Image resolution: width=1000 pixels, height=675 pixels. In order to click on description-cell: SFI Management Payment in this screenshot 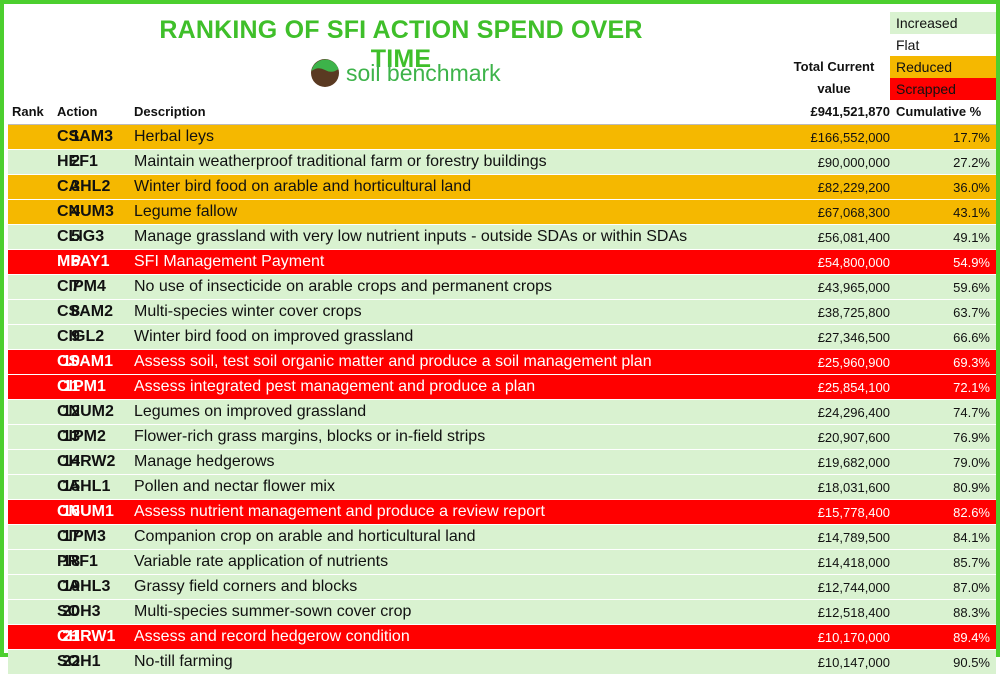, I will do `click(229, 261)`.